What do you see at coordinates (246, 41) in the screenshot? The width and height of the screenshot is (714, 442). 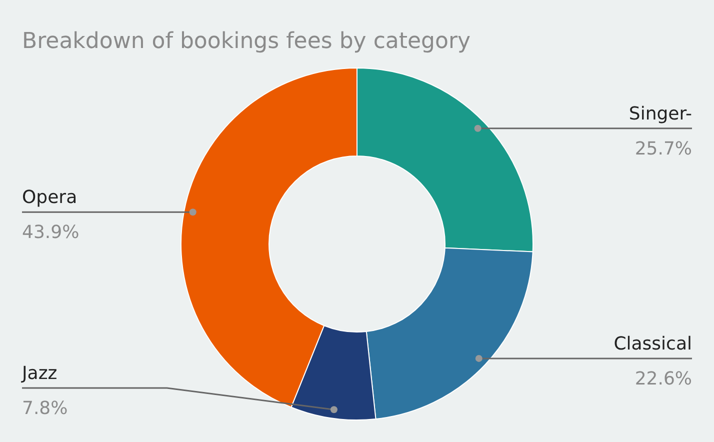 I see `chart-title: Breakdown of bookings fees by category` at bounding box center [246, 41].